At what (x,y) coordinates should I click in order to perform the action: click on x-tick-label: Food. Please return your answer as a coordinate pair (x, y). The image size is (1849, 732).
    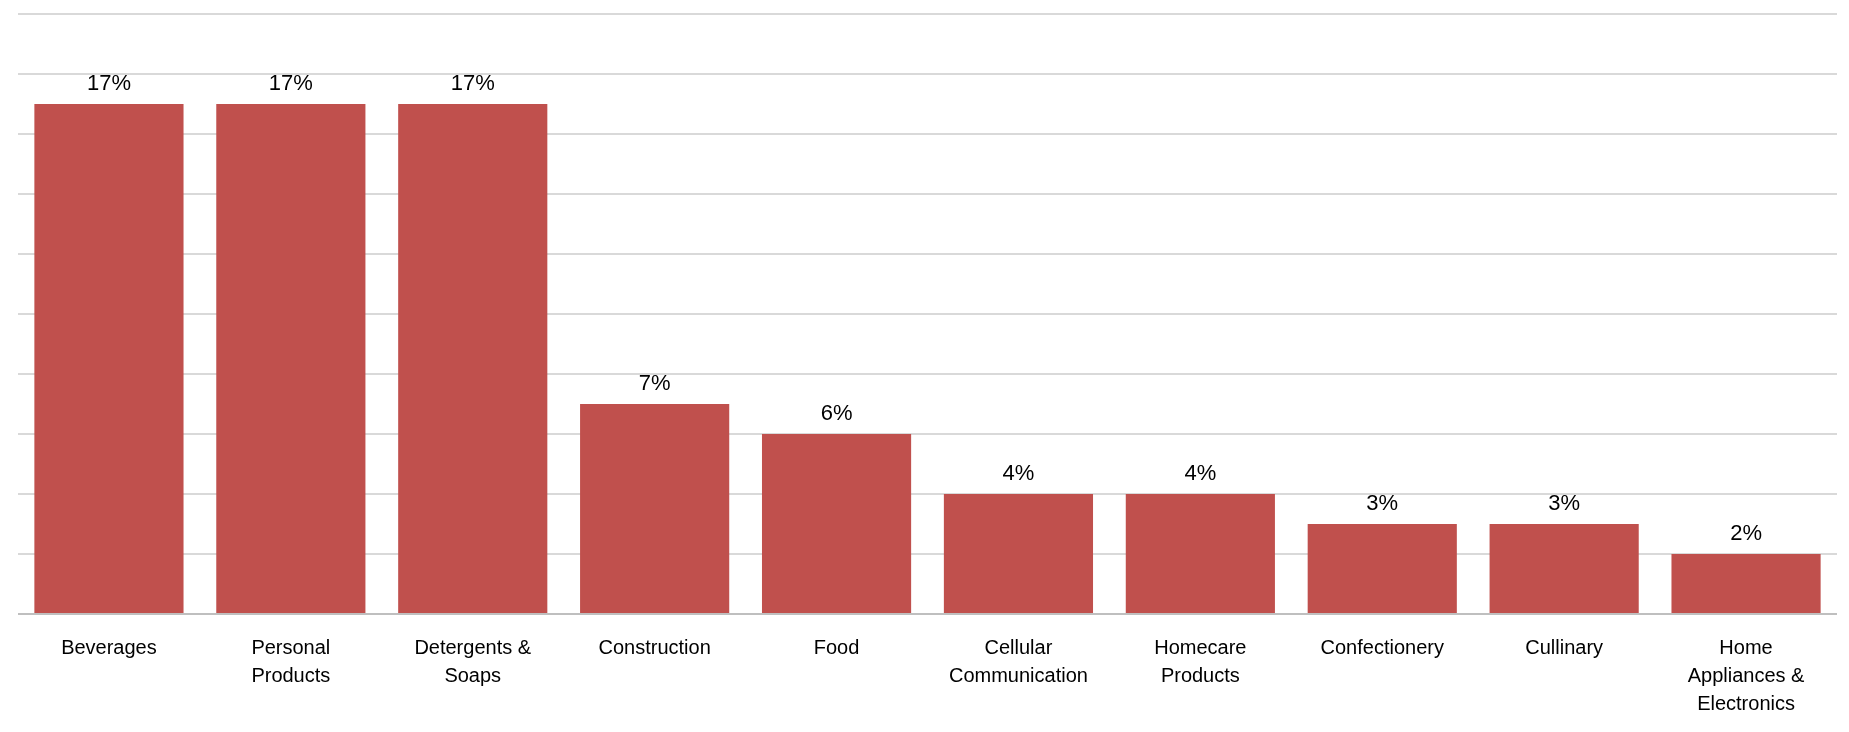
    Looking at the image, I should click on (836, 647).